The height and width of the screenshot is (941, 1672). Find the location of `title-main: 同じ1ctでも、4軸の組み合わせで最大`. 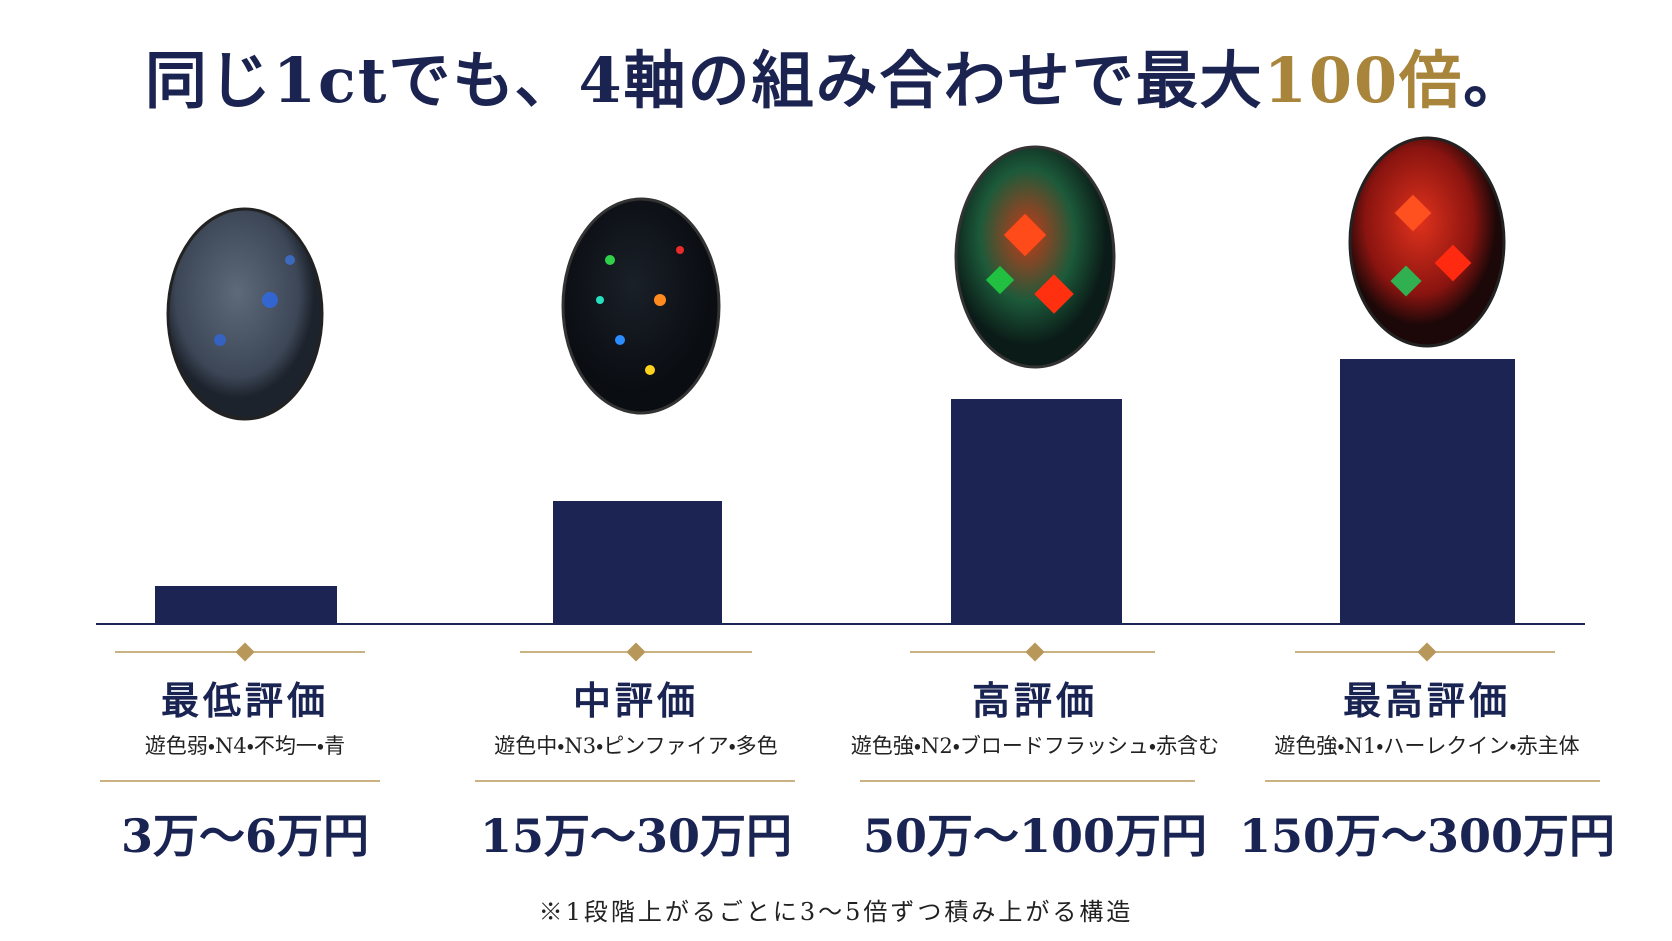

title-main: 同じ1ctでも、4軸の組み合わせで最大 is located at coordinates (704, 80).